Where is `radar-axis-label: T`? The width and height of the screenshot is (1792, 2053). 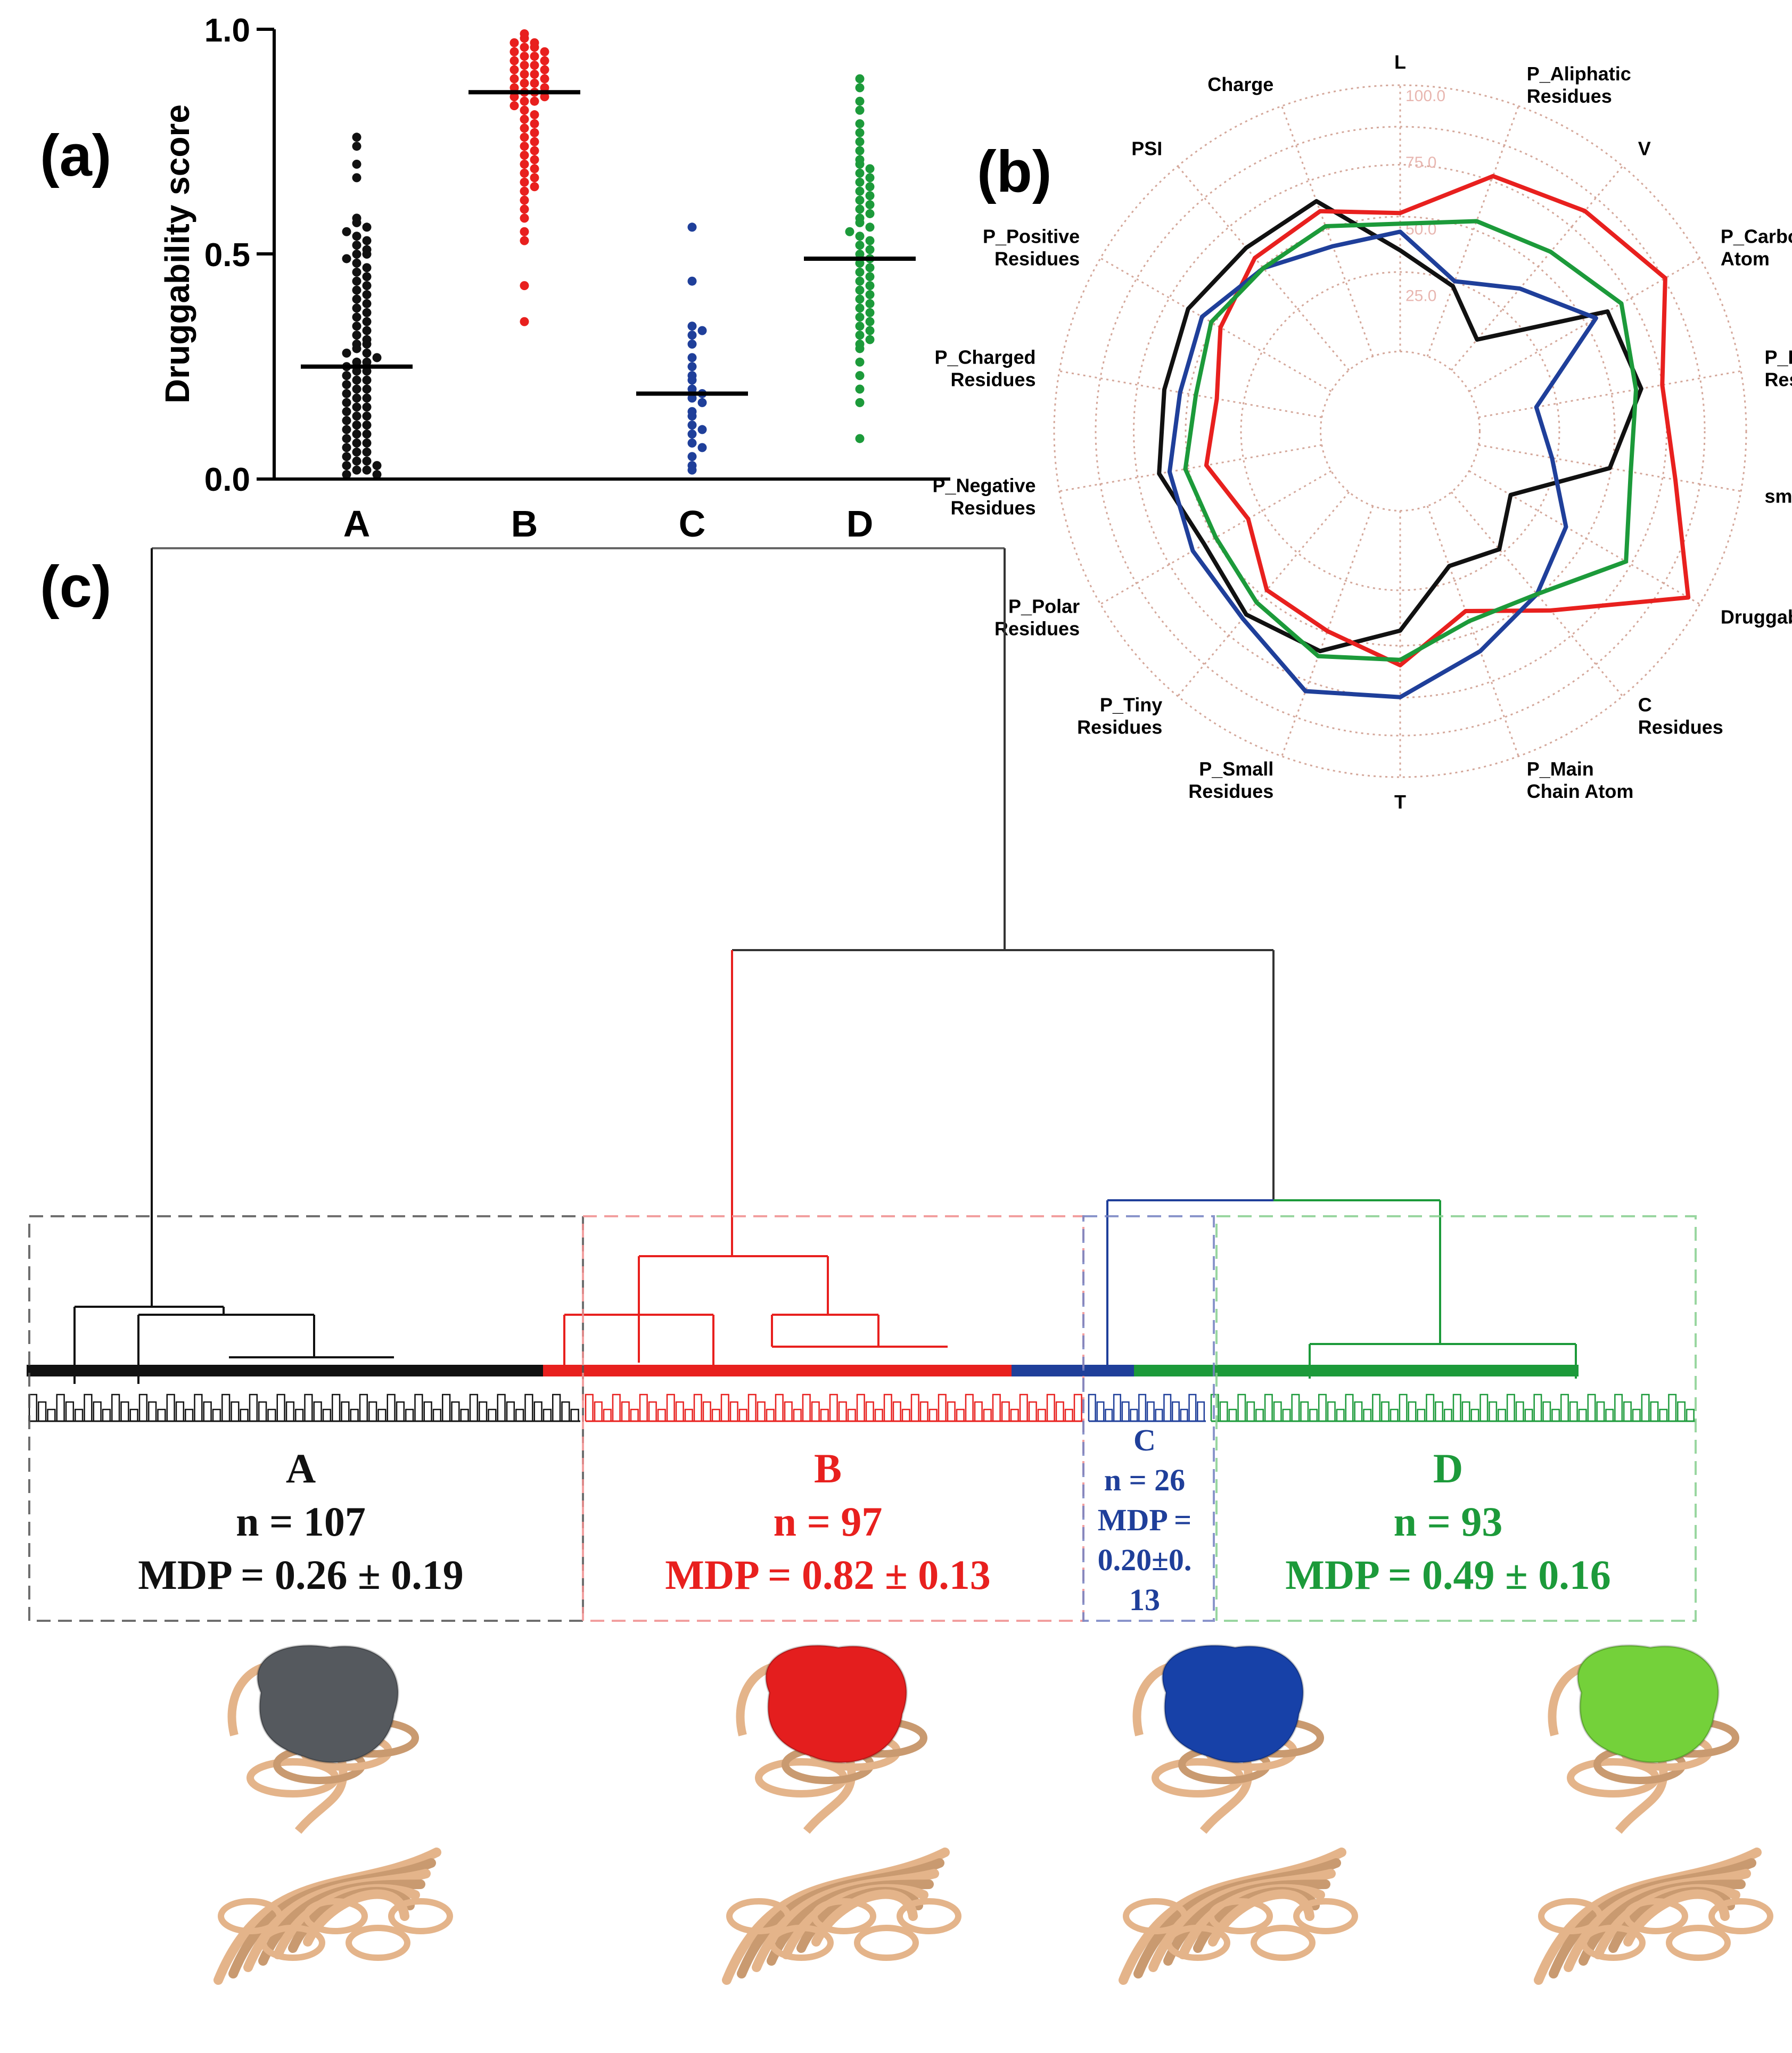 radar-axis-label: T is located at coordinates (1400, 802).